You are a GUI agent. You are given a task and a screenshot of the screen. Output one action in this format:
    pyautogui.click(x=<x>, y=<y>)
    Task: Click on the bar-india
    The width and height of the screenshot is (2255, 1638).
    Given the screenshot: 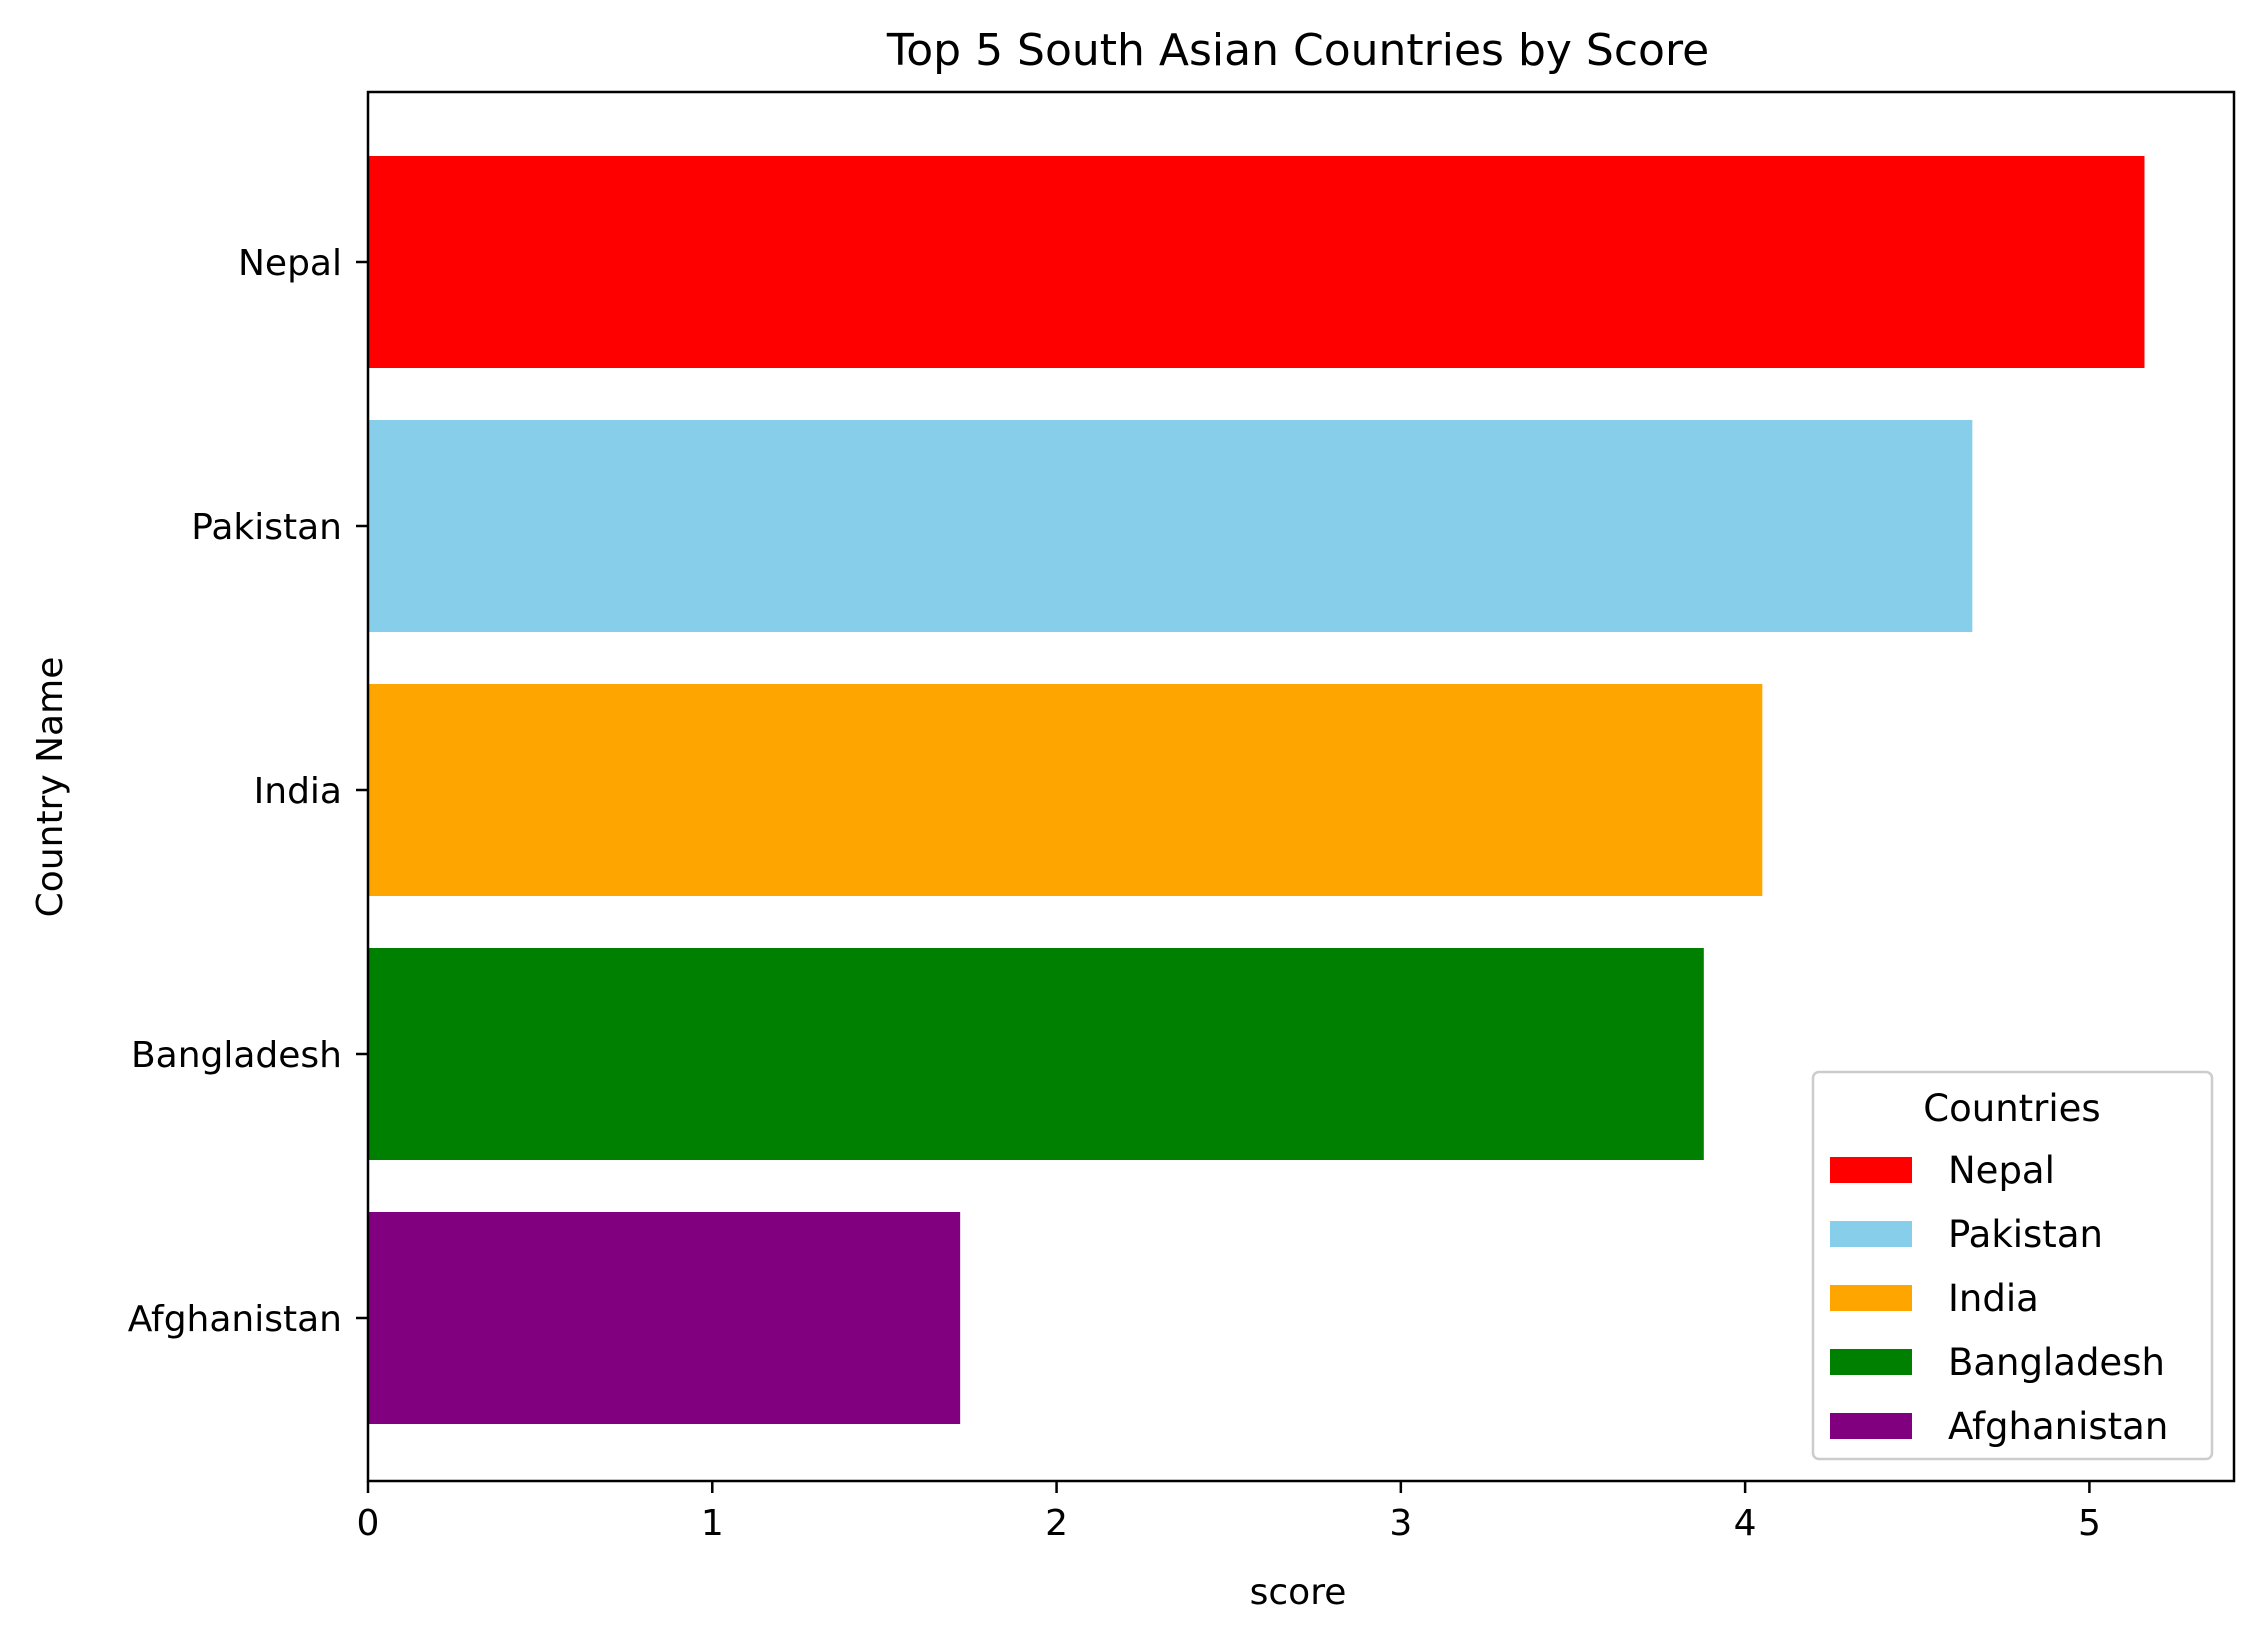 What is the action you would take?
    pyautogui.click(x=1065, y=790)
    